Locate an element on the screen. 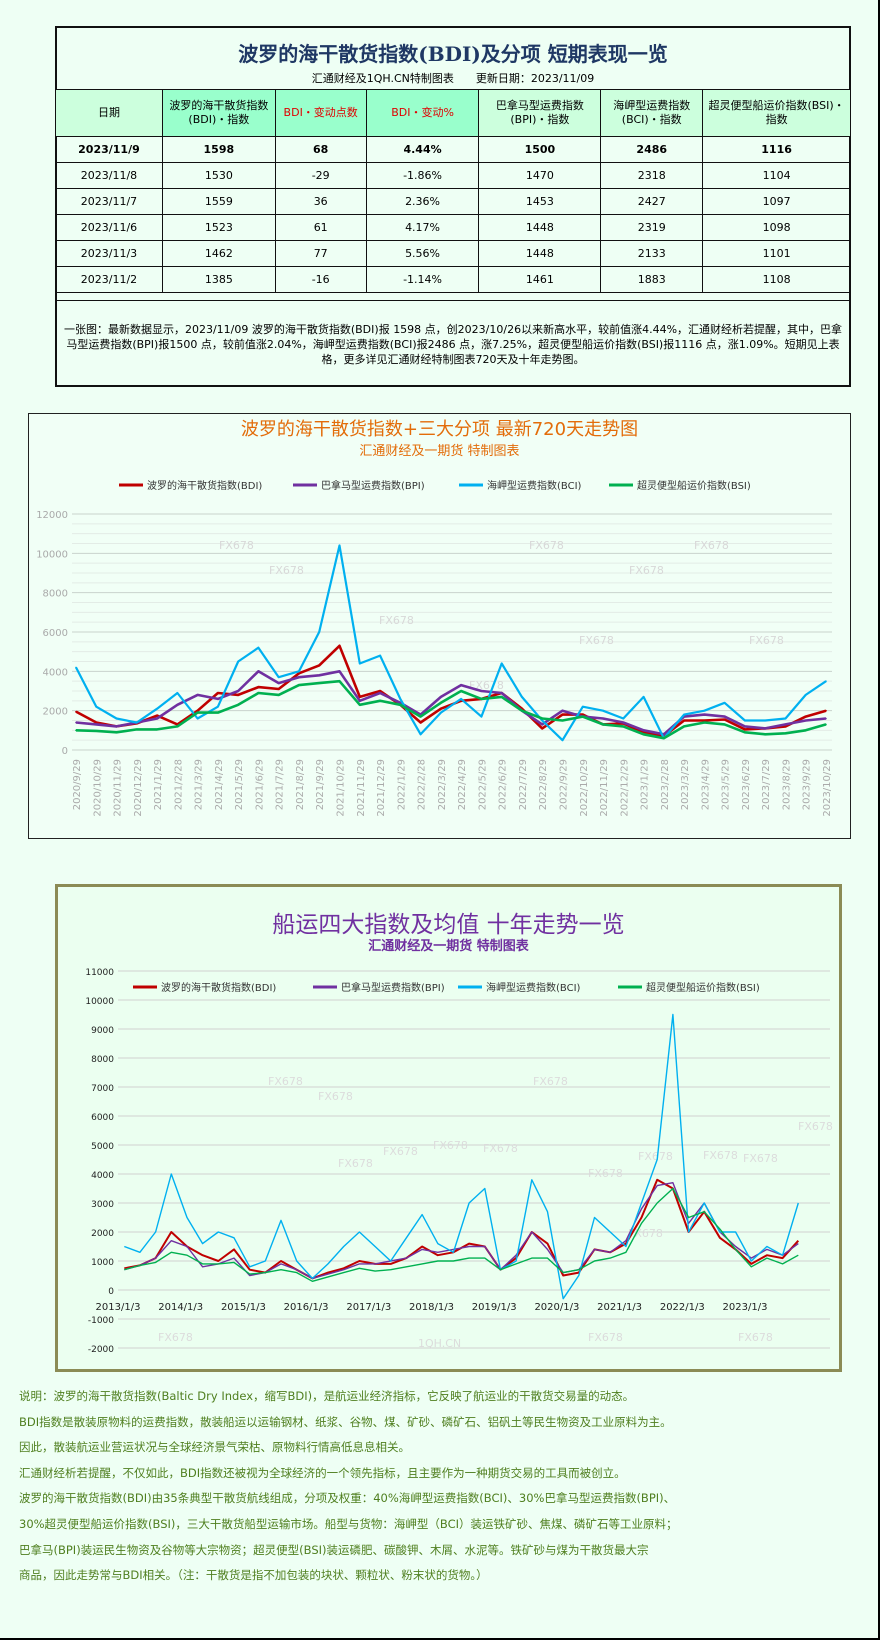 This screenshot has height=1640, width=880. x-tick-label: 2022/3/29 is located at coordinates (442, 784).